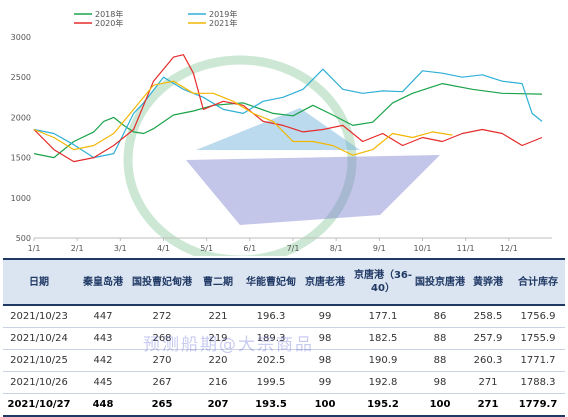  Describe the element at coordinates (109, 23) in the screenshot. I see `legend-label-2020: 2020年` at that location.